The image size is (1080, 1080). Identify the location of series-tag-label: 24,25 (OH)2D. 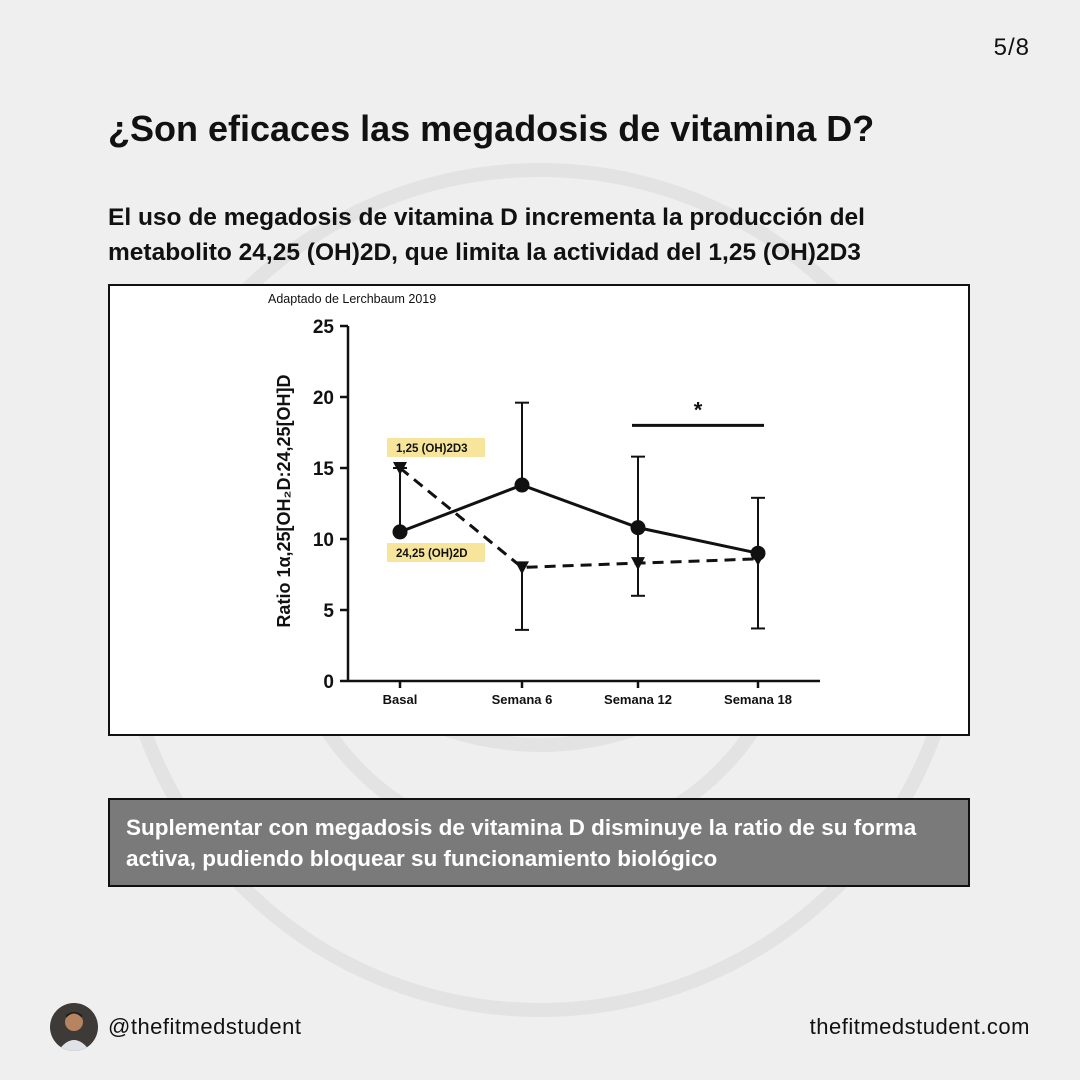
(432, 554).